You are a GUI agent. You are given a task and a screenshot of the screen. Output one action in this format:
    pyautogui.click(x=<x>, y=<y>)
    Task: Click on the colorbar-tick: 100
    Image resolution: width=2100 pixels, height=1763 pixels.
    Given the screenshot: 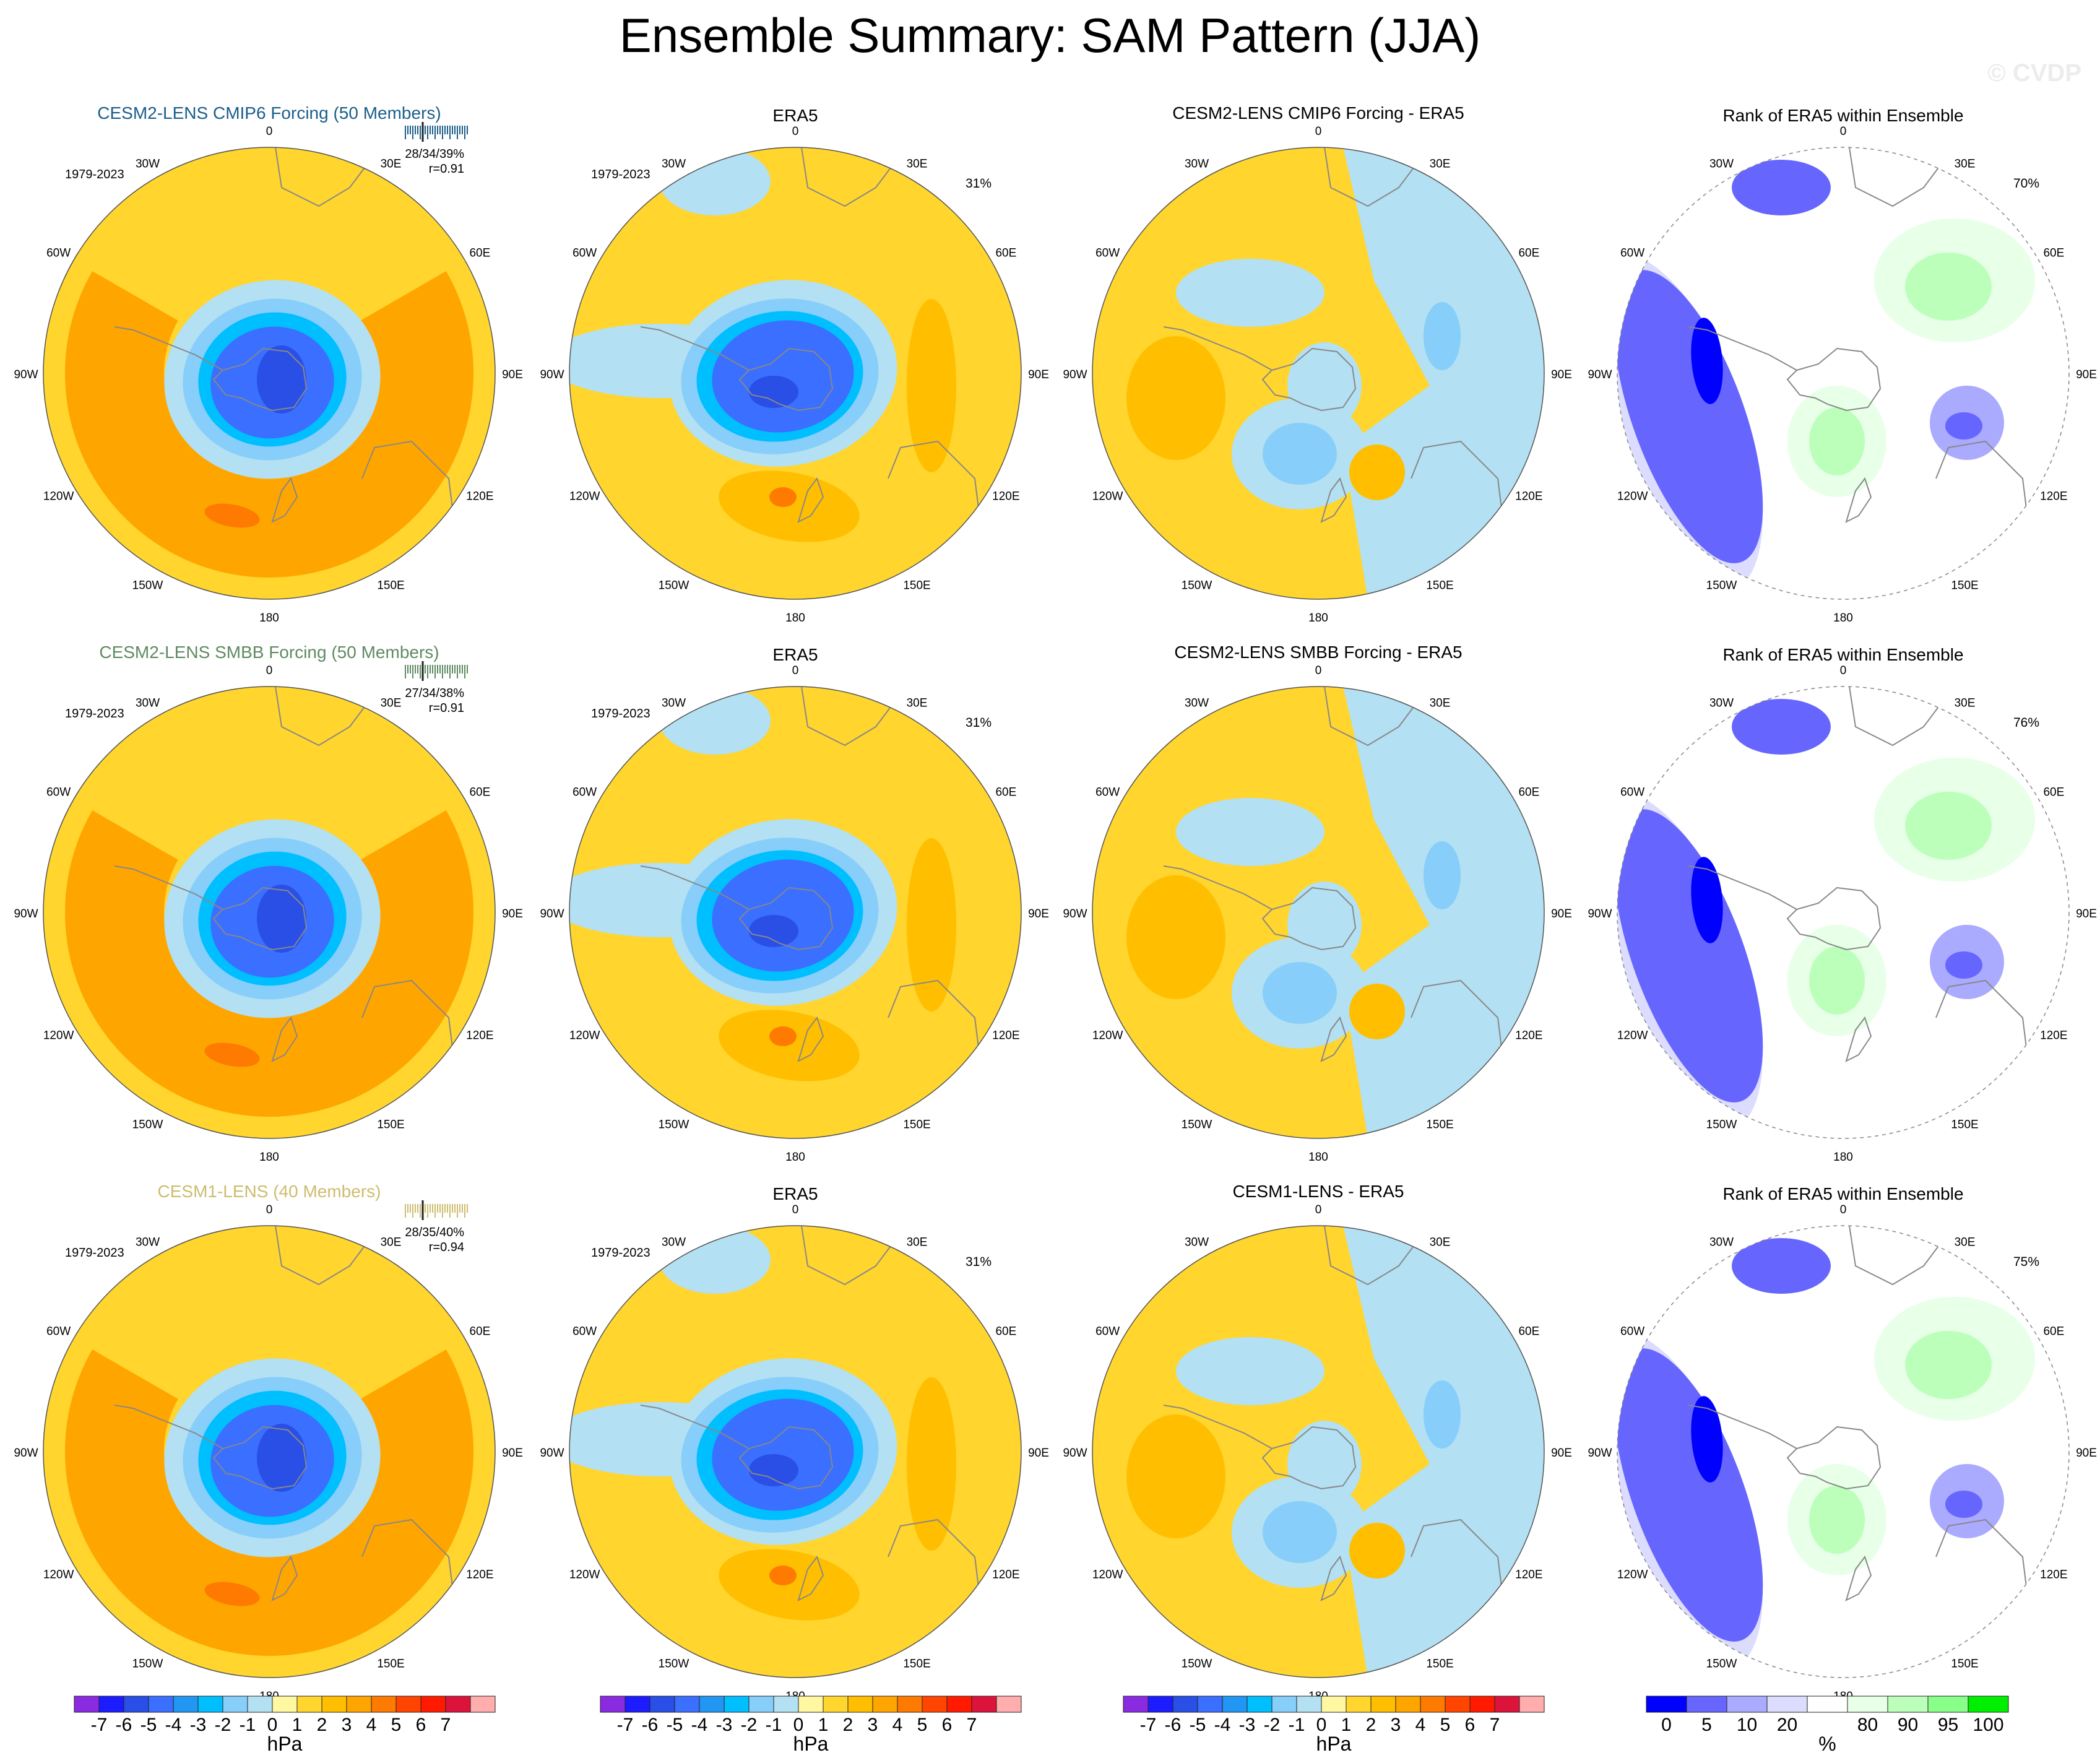 What is the action you would take?
    pyautogui.click(x=1988, y=1725)
    